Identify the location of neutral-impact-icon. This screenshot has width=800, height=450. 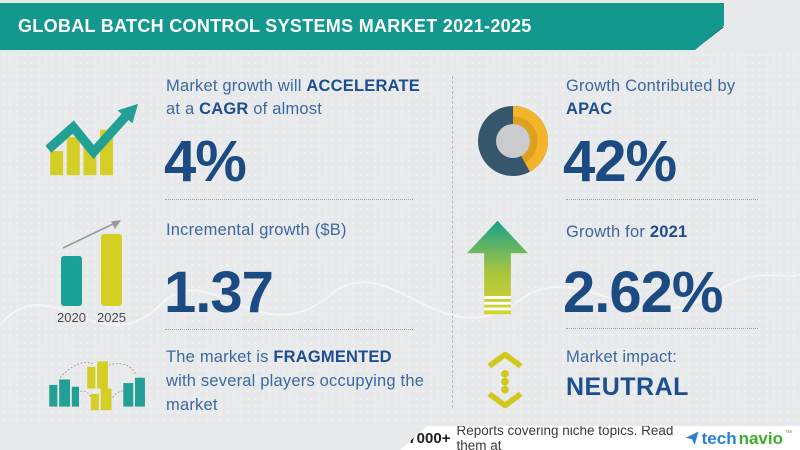
(505, 380).